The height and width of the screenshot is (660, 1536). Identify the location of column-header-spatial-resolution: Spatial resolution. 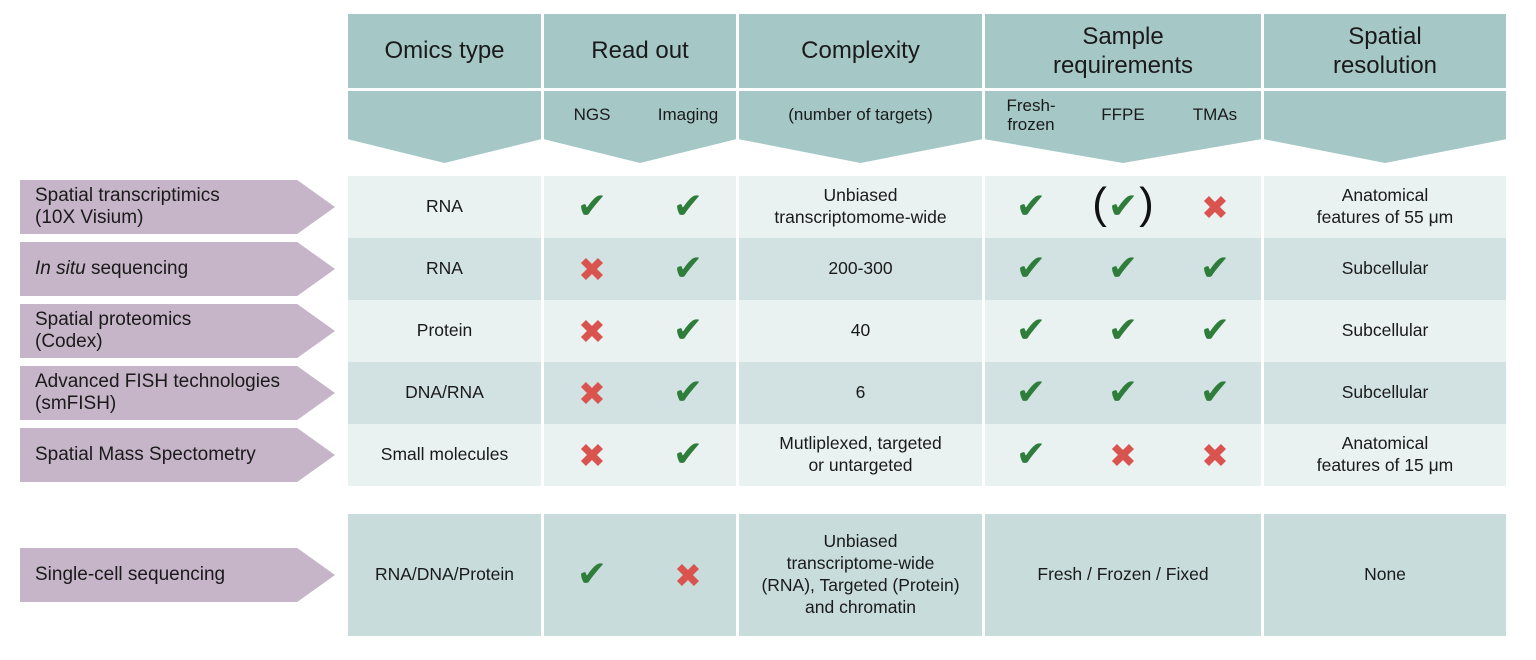
(1385, 51).